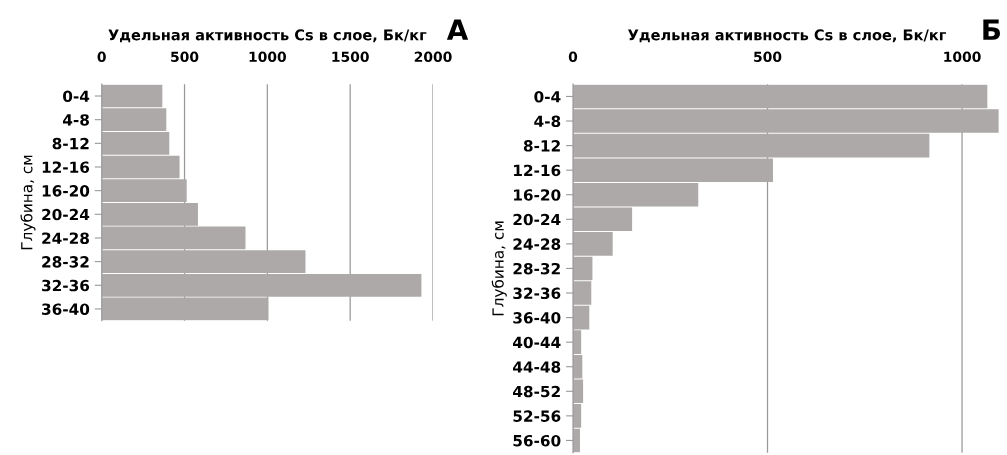 The image size is (1007, 455). Describe the element at coordinates (433, 57) in the screenshot. I see `x-tick-label: 2000` at that location.